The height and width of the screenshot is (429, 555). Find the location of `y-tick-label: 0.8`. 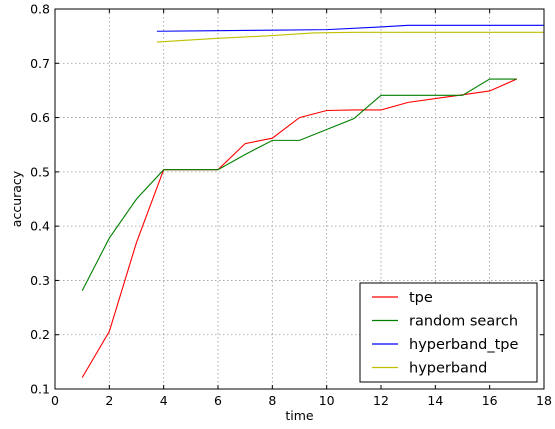

y-tick-label: 0.8 is located at coordinates (40, 9).